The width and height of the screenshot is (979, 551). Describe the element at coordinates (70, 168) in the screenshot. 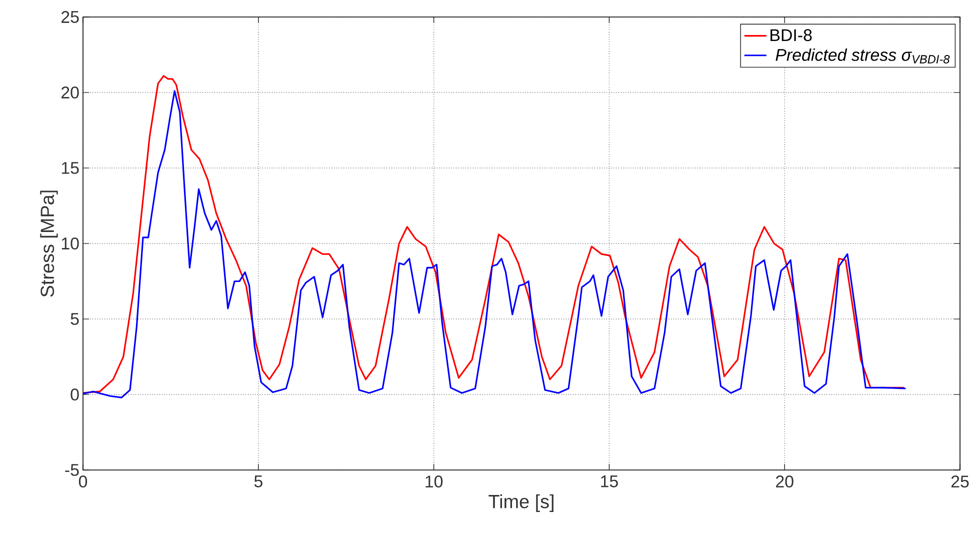

I see `y-tick-label: 15` at that location.